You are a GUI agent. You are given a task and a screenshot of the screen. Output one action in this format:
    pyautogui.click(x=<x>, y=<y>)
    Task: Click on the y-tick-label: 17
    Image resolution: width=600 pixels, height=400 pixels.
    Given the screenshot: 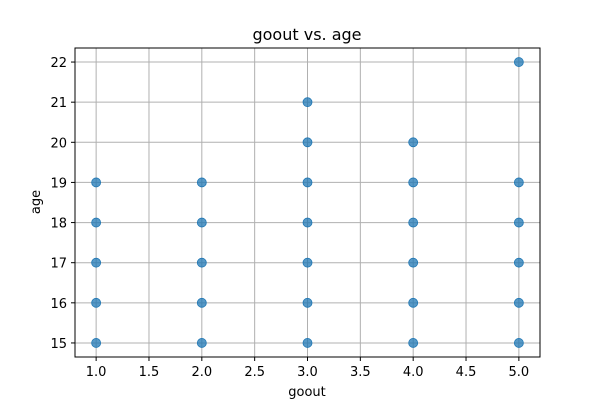 What is the action you would take?
    pyautogui.click(x=58, y=264)
    